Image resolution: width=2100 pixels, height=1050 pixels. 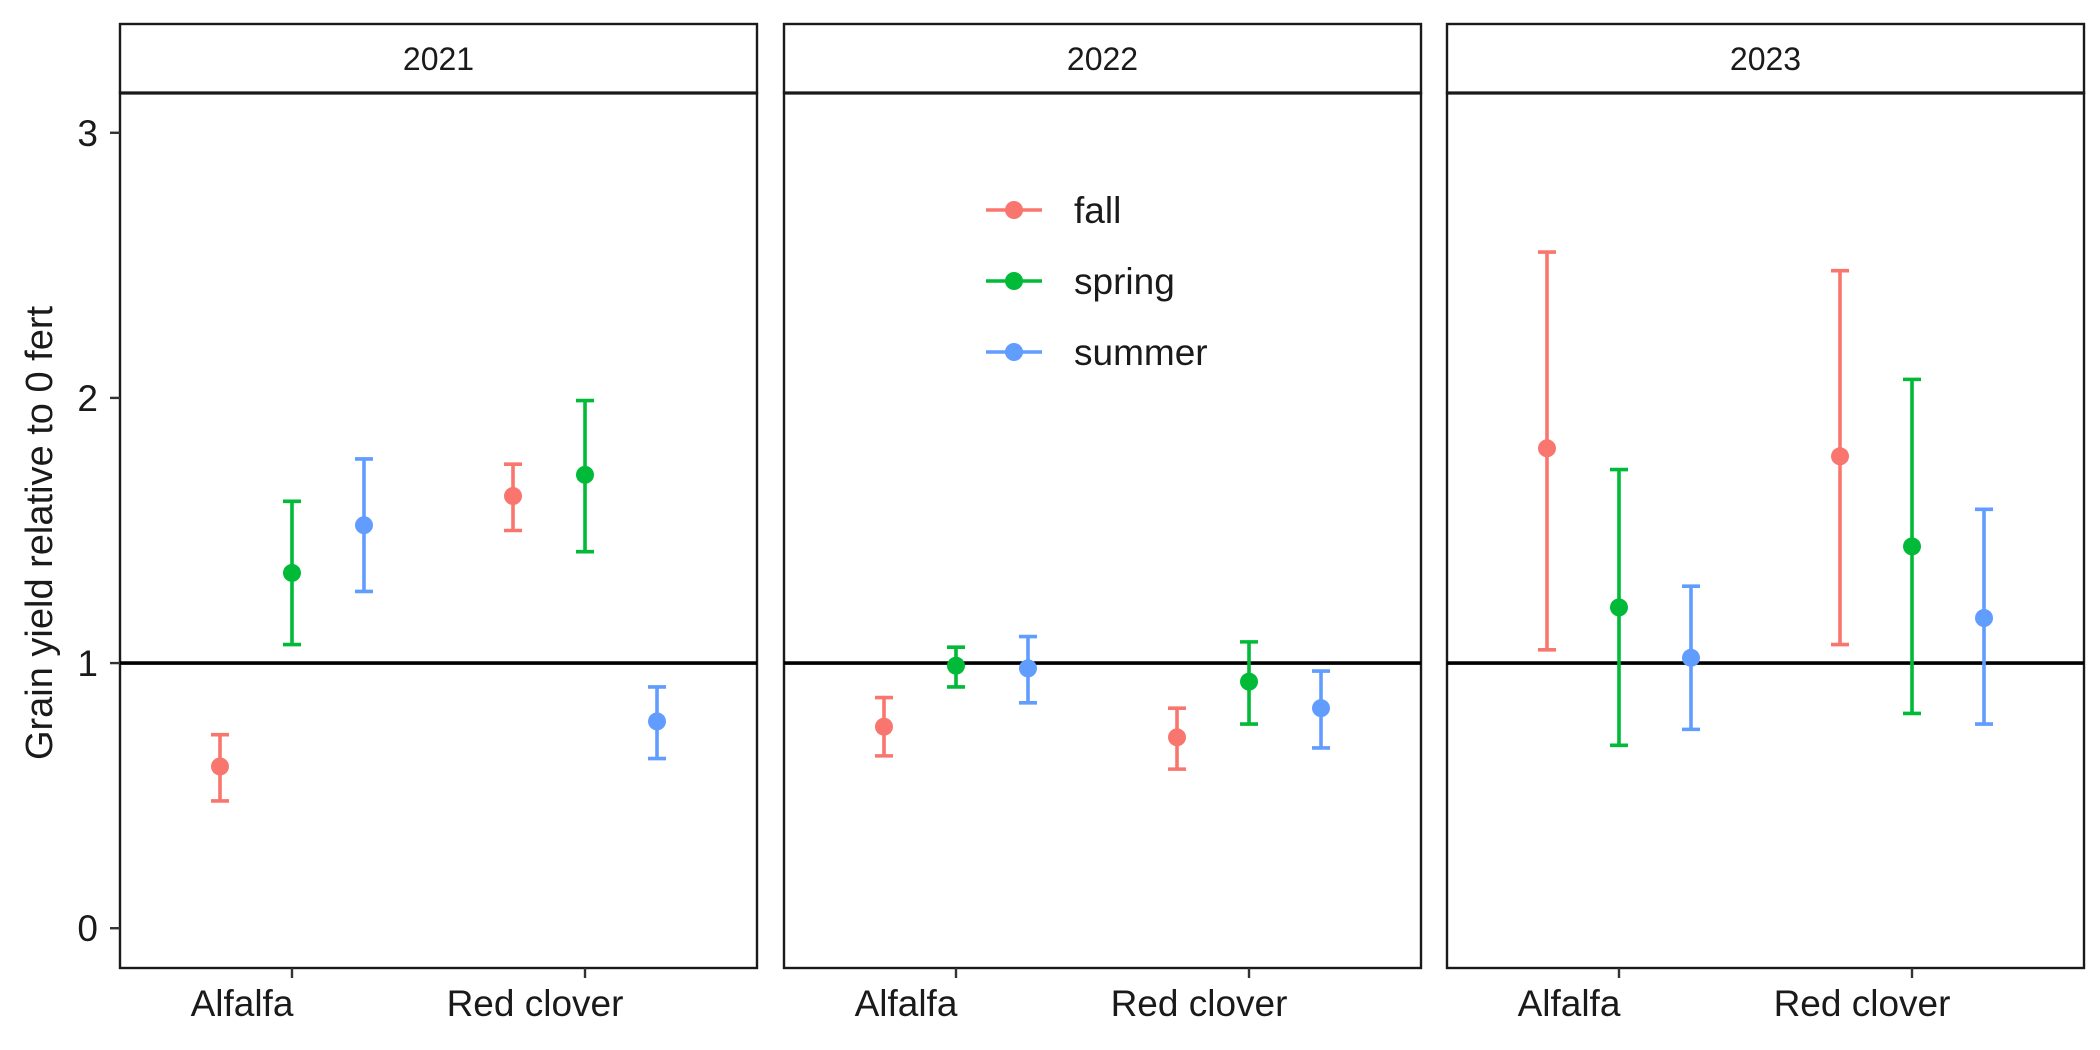 I want to click on legend-label: fall, so click(x=1097, y=210).